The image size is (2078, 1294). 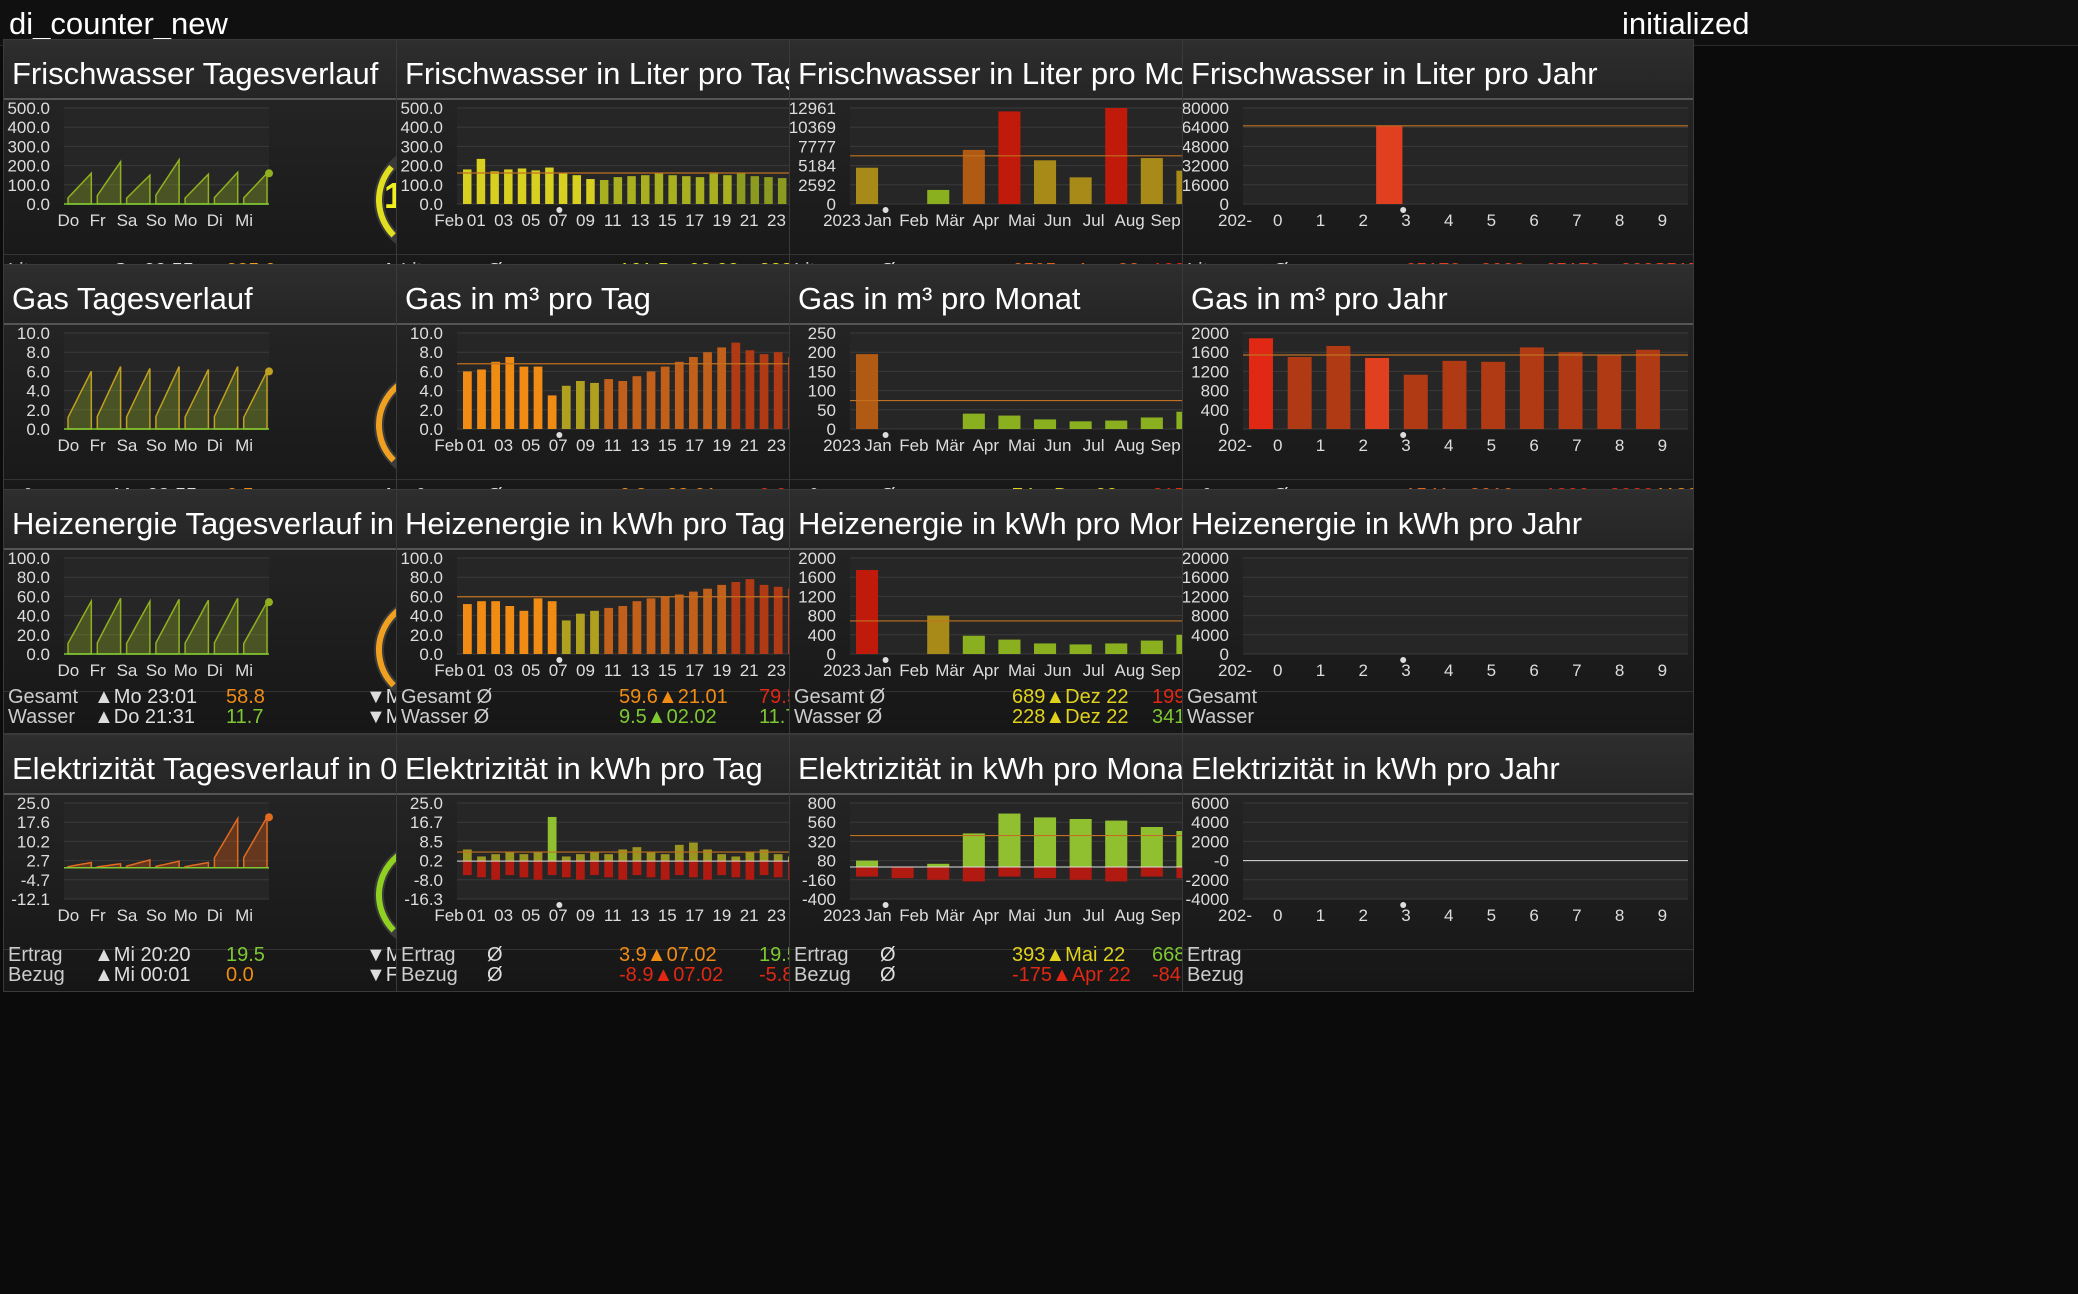 What do you see at coordinates (69, 220) in the screenshot?
I see `x-tick-label: Do` at bounding box center [69, 220].